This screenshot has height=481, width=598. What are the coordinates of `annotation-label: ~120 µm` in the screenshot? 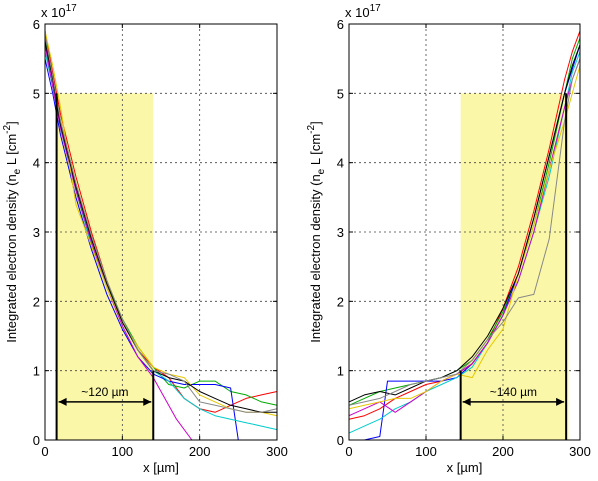 It's located at (104, 392).